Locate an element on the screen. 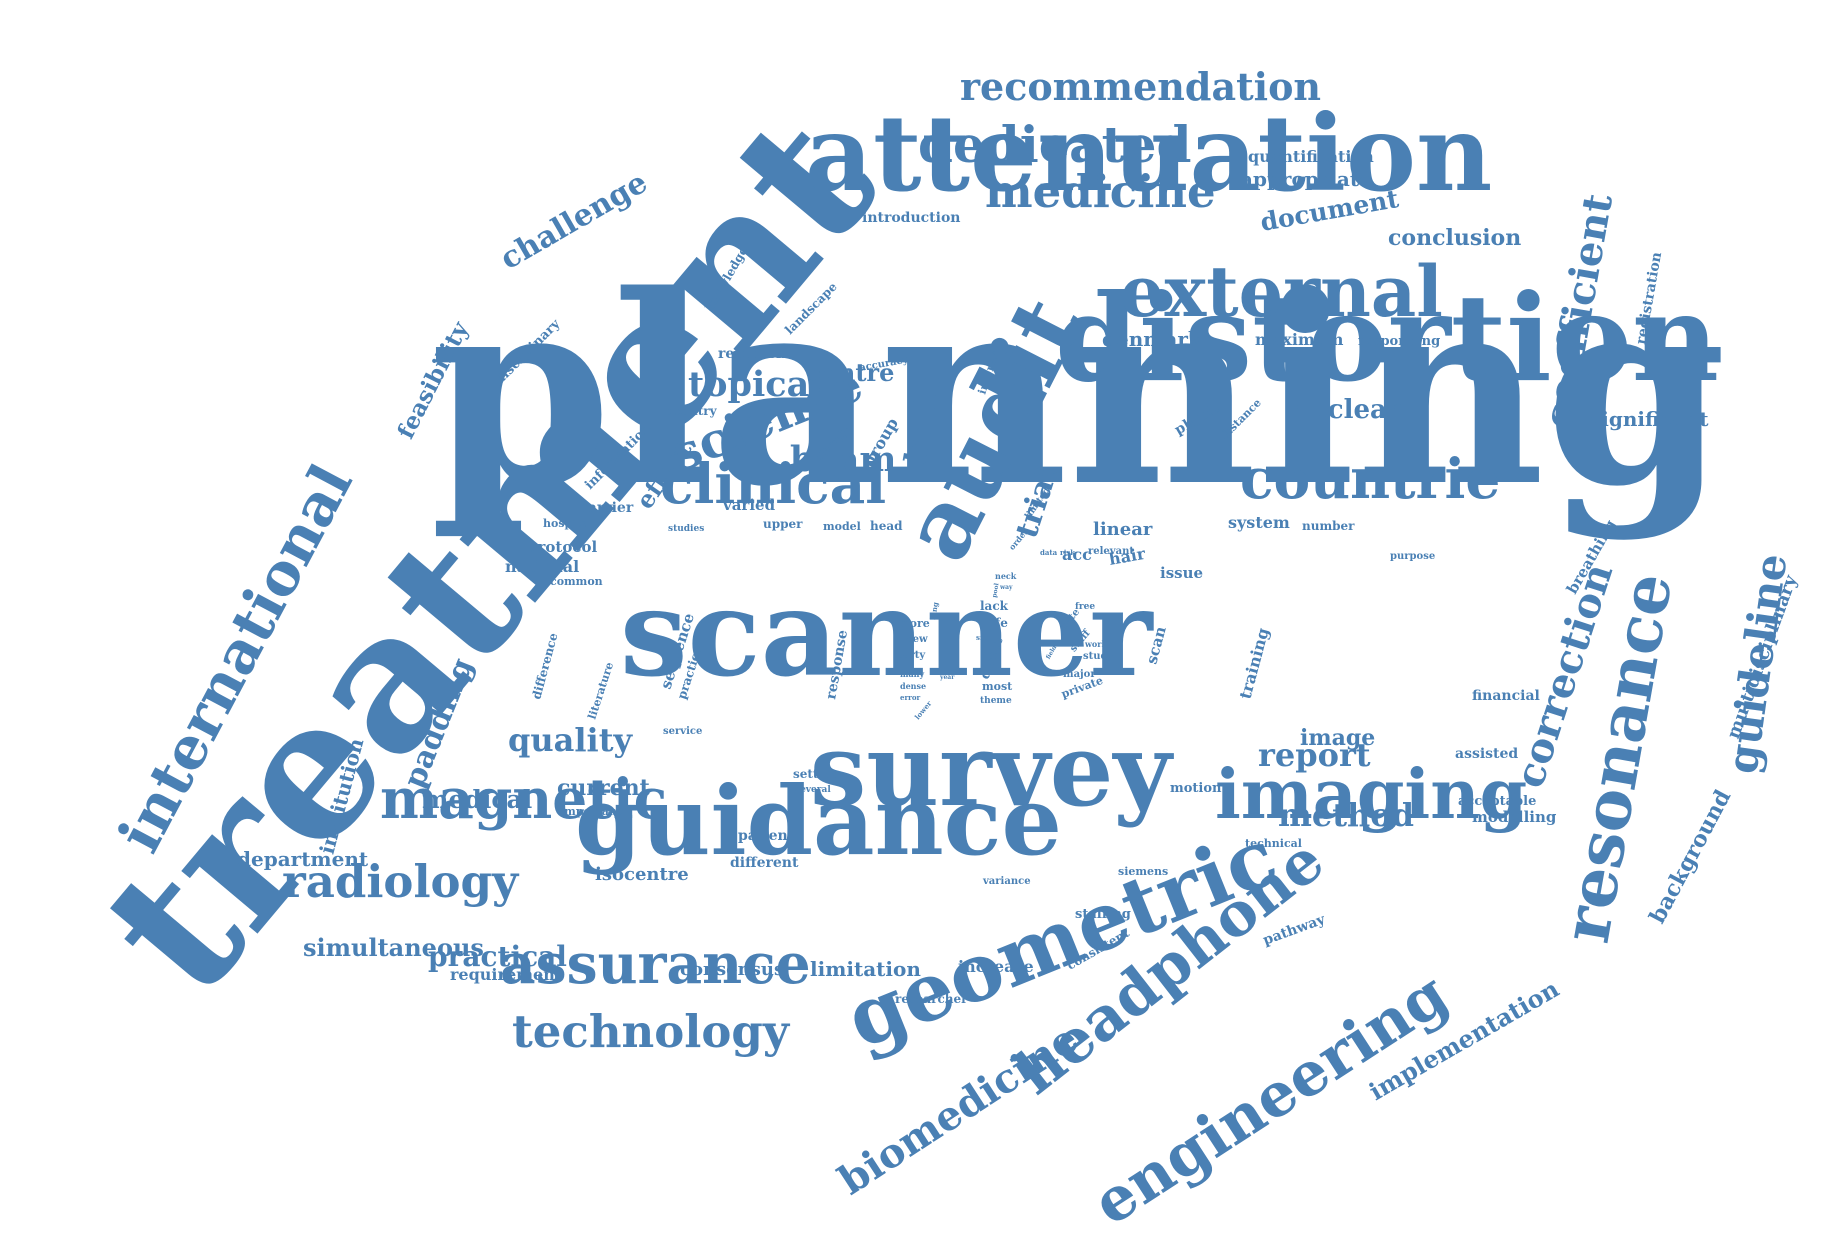  word-current: current is located at coordinates (603, 788).